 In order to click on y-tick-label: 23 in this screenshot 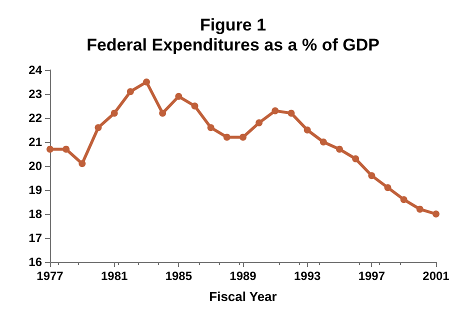, I will do `click(35, 94)`.